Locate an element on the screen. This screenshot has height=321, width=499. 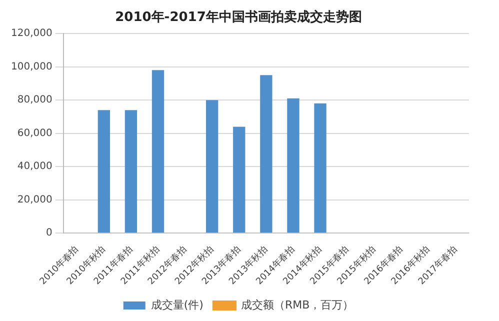
chart-title: 2010年-2017年中国书画拍卖成交走势图 is located at coordinates (238, 17).